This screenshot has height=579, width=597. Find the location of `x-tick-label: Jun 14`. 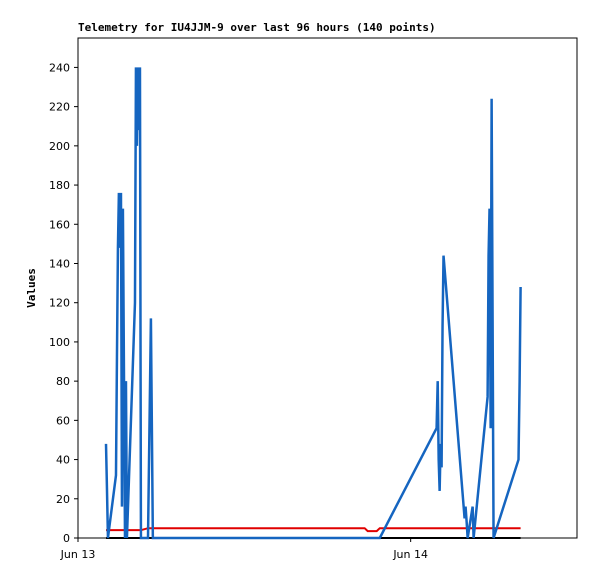

x-tick-label: Jun 14 is located at coordinates (410, 554).